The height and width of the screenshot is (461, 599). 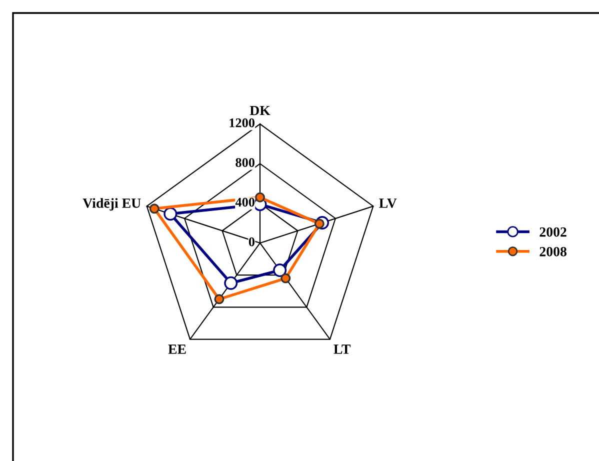 I want to click on y-tick-label: 0, so click(x=251, y=241).